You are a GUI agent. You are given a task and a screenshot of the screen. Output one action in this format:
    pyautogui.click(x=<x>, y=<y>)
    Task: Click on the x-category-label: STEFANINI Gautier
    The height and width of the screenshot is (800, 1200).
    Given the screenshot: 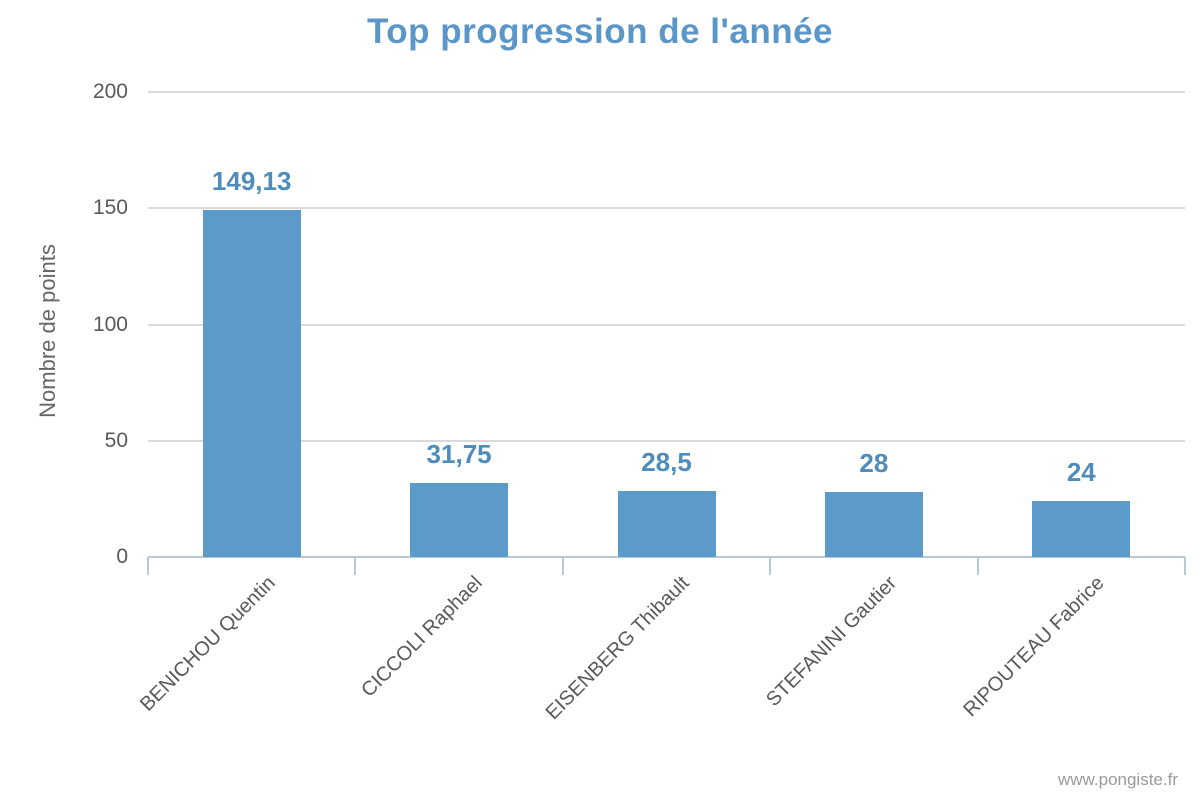 What is the action you would take?
    pyautogui.click(x=832, y=641)
    